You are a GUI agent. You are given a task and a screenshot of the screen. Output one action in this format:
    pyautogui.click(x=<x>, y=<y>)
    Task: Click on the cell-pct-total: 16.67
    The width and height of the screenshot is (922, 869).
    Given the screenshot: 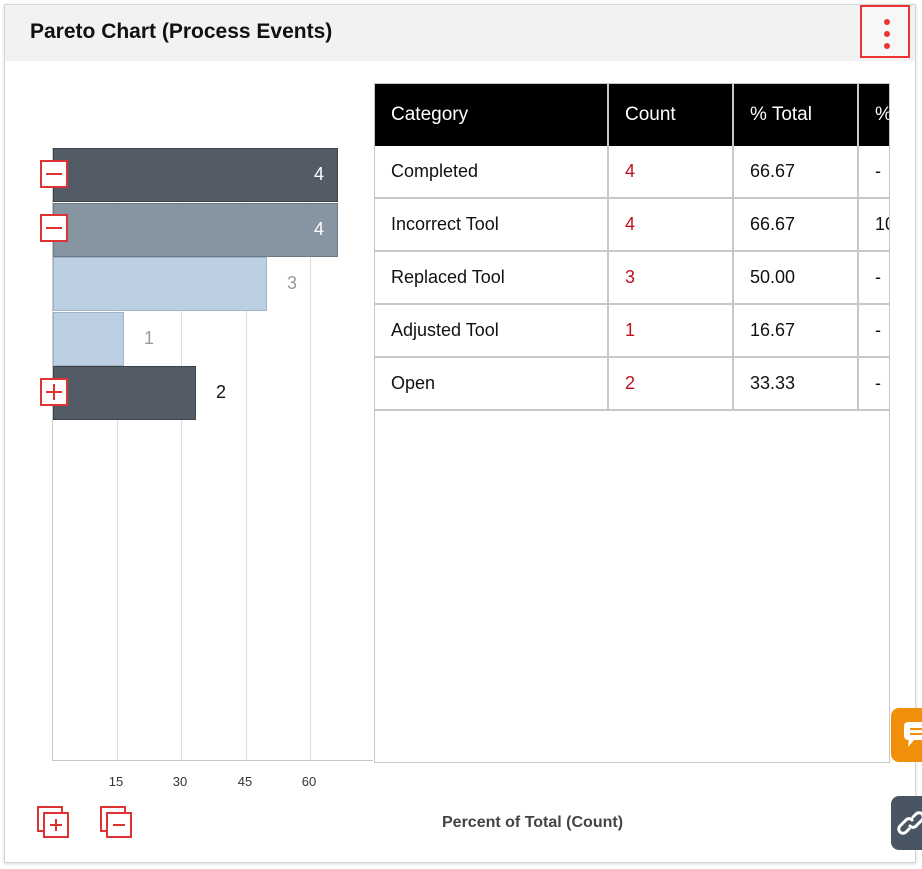 What is the action you would take?
    pyautogui.click(x=796, y=331)
    